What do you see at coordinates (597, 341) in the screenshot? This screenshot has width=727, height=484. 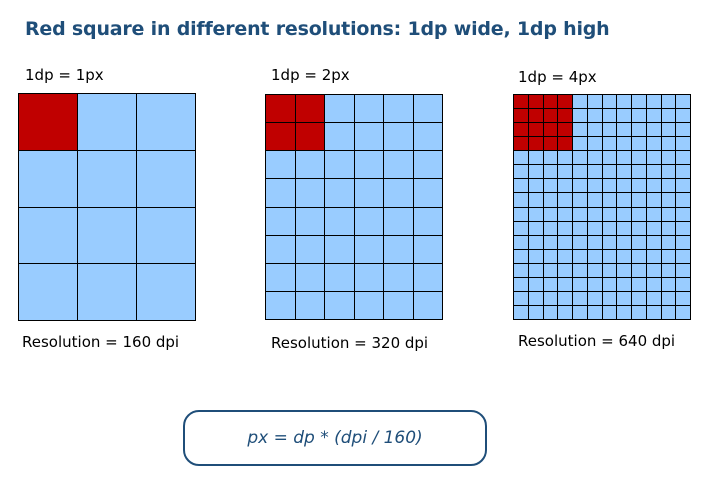 I see `resolution-label-640dpi: Resolution = 640 dpi` at bounding box center [597, 341].